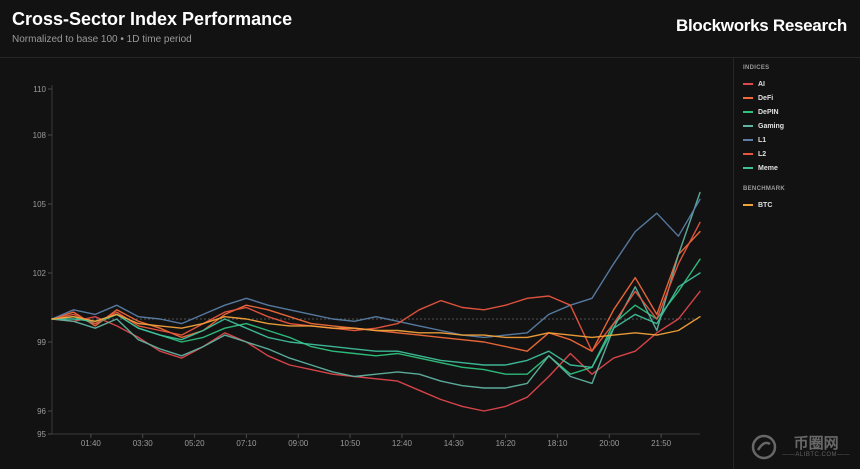  I want to click on x-tick-label: 18:10, so click(557, 443).